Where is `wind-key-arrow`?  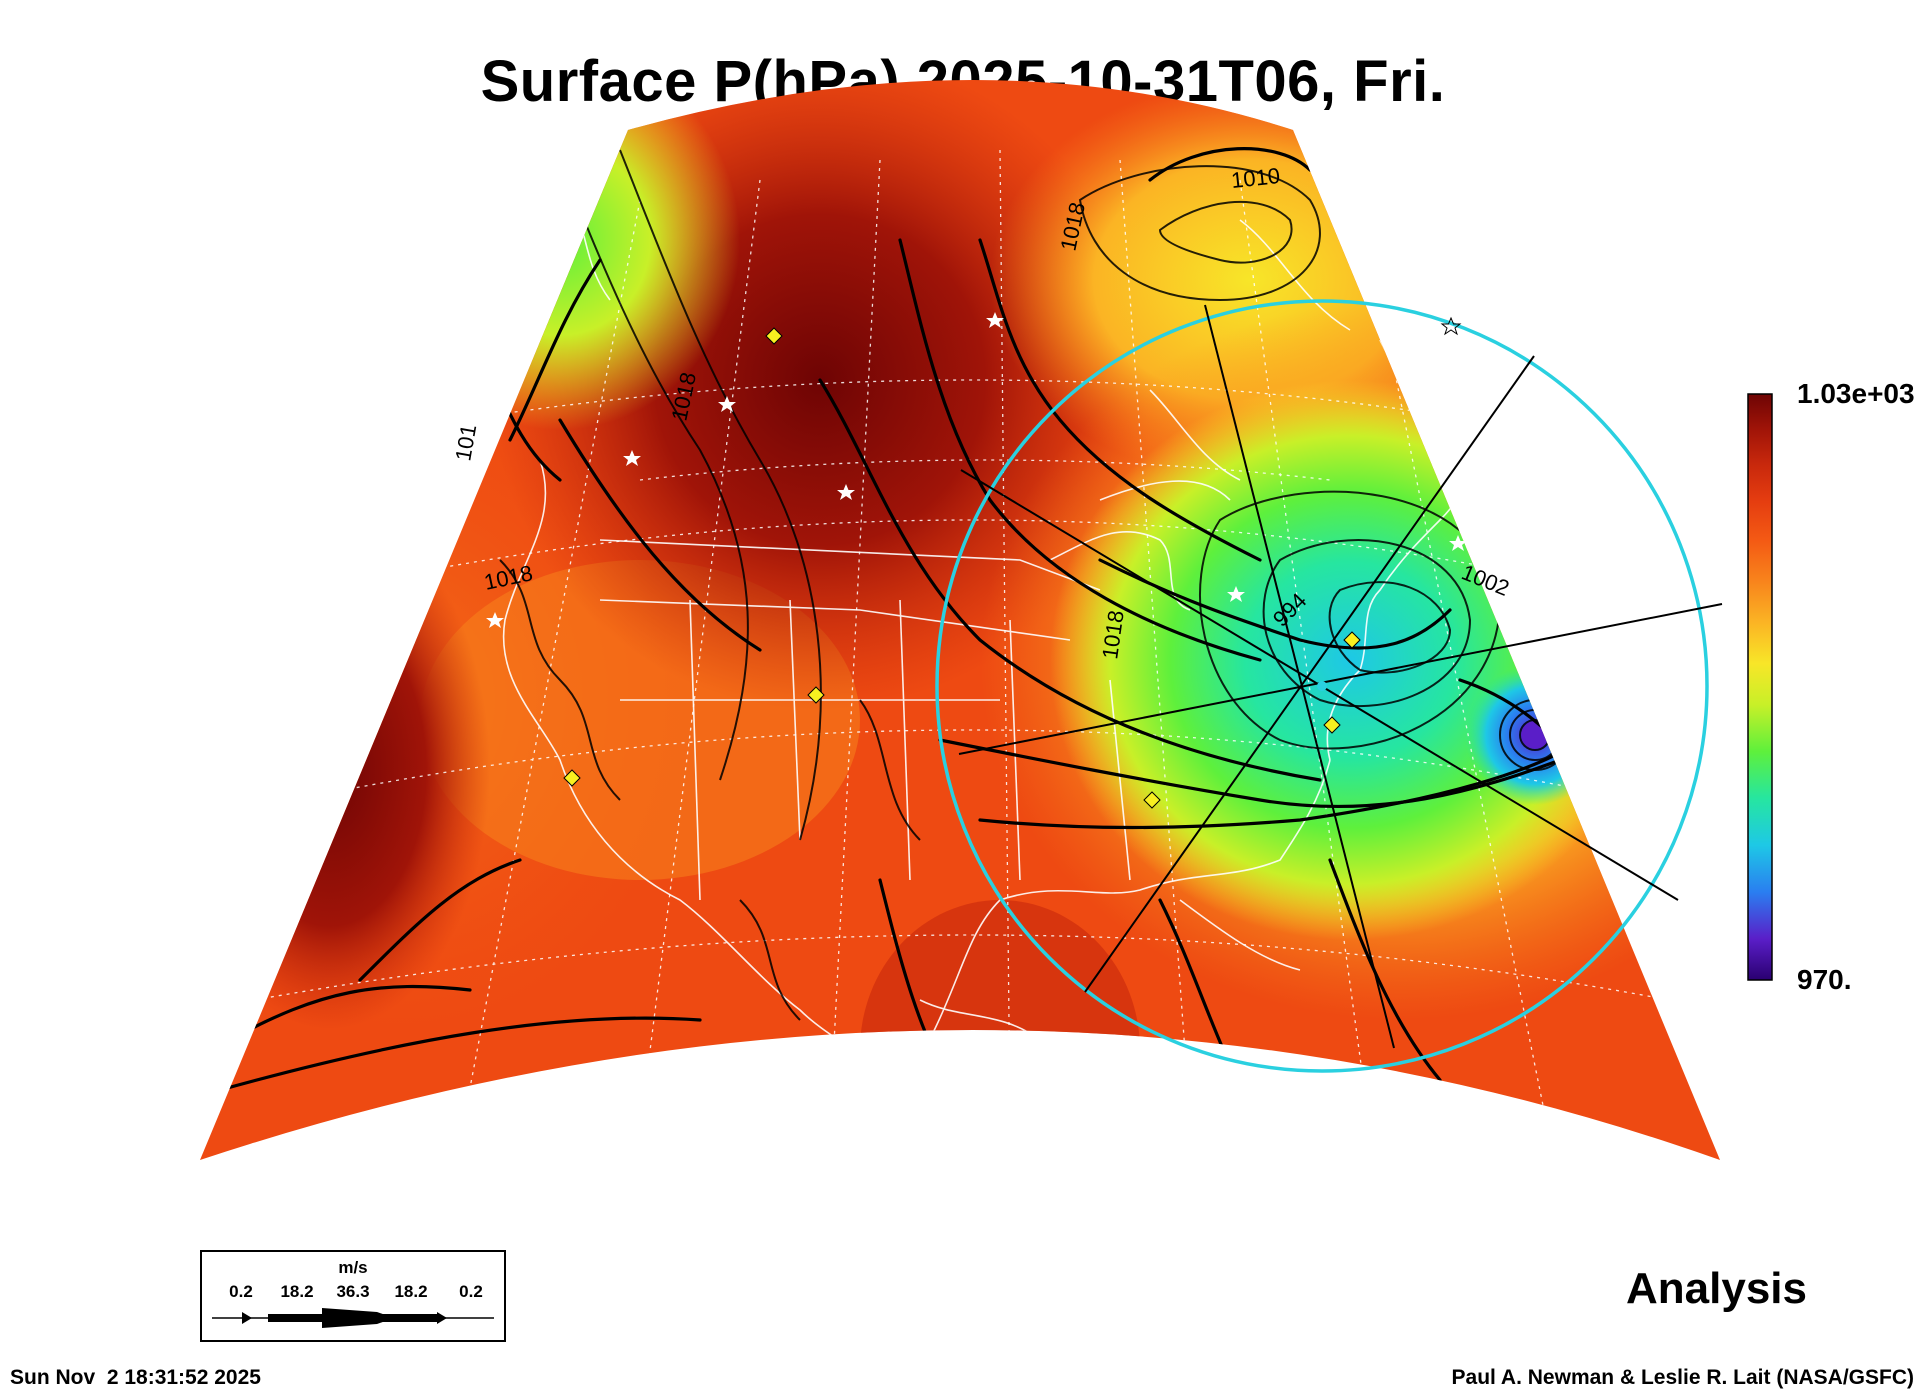 wind-key-arrow is located at coordinates (353, 1318).